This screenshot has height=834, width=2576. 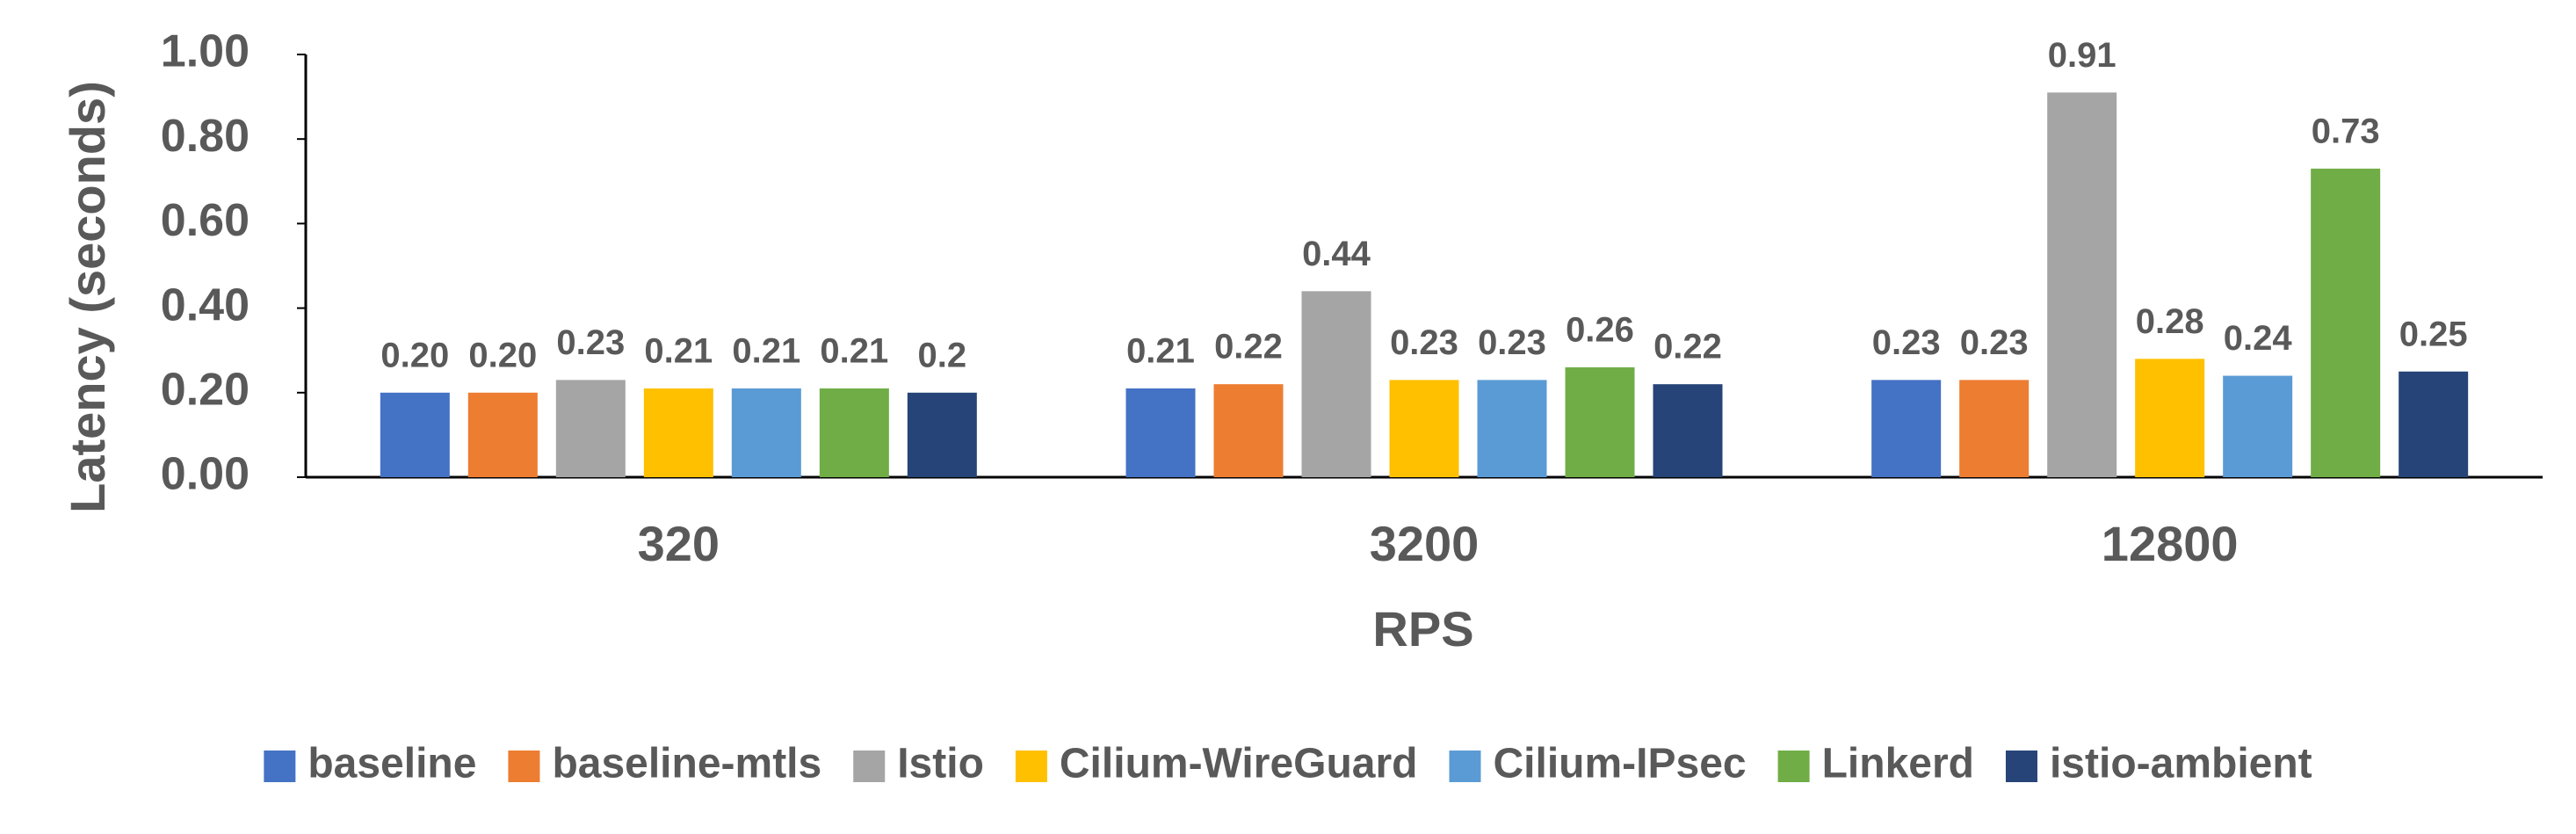 I want to click on data-label: 0.26, so click(x=1600, y=330).